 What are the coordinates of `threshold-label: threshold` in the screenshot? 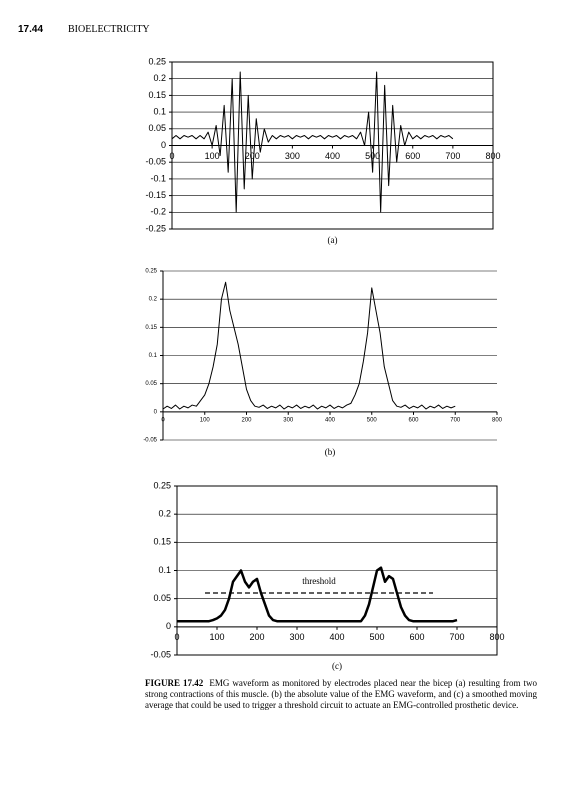 It's located at (319, 581).